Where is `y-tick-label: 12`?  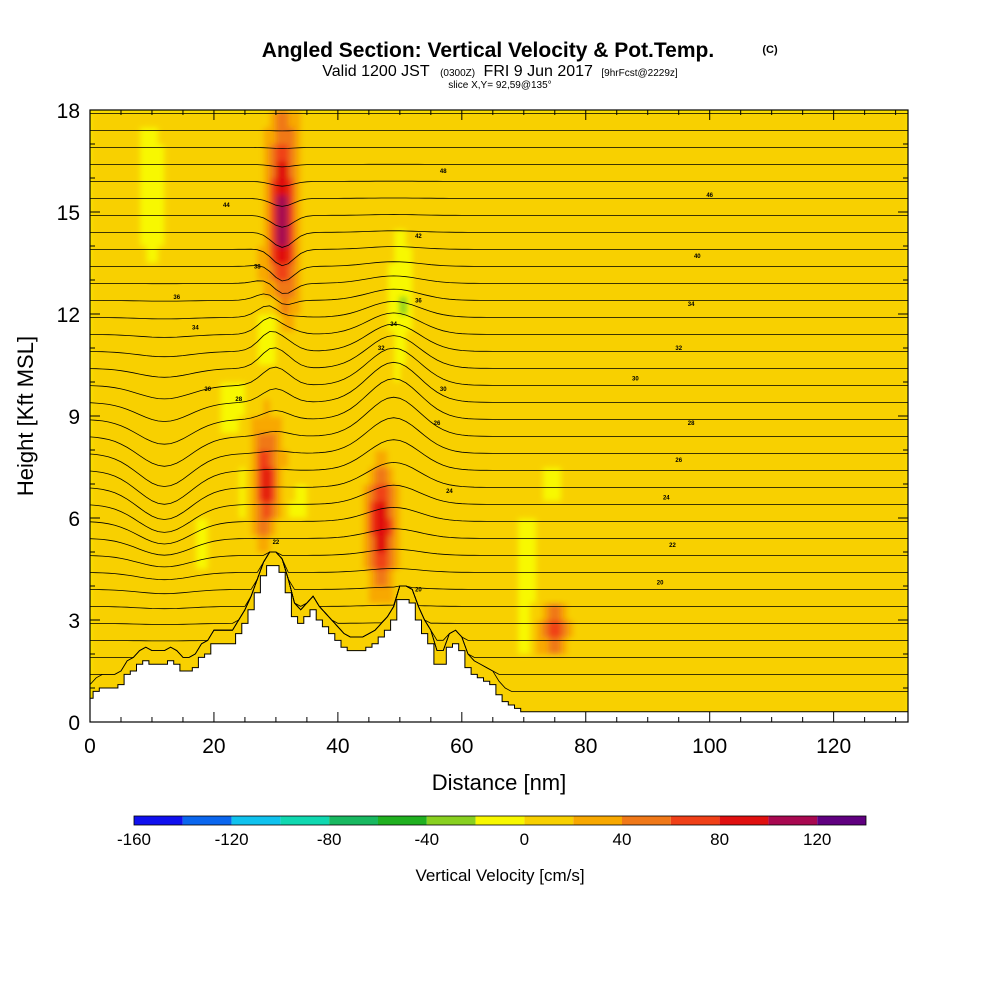 y-tick-label: 12 is located at coordinates (68, 315).